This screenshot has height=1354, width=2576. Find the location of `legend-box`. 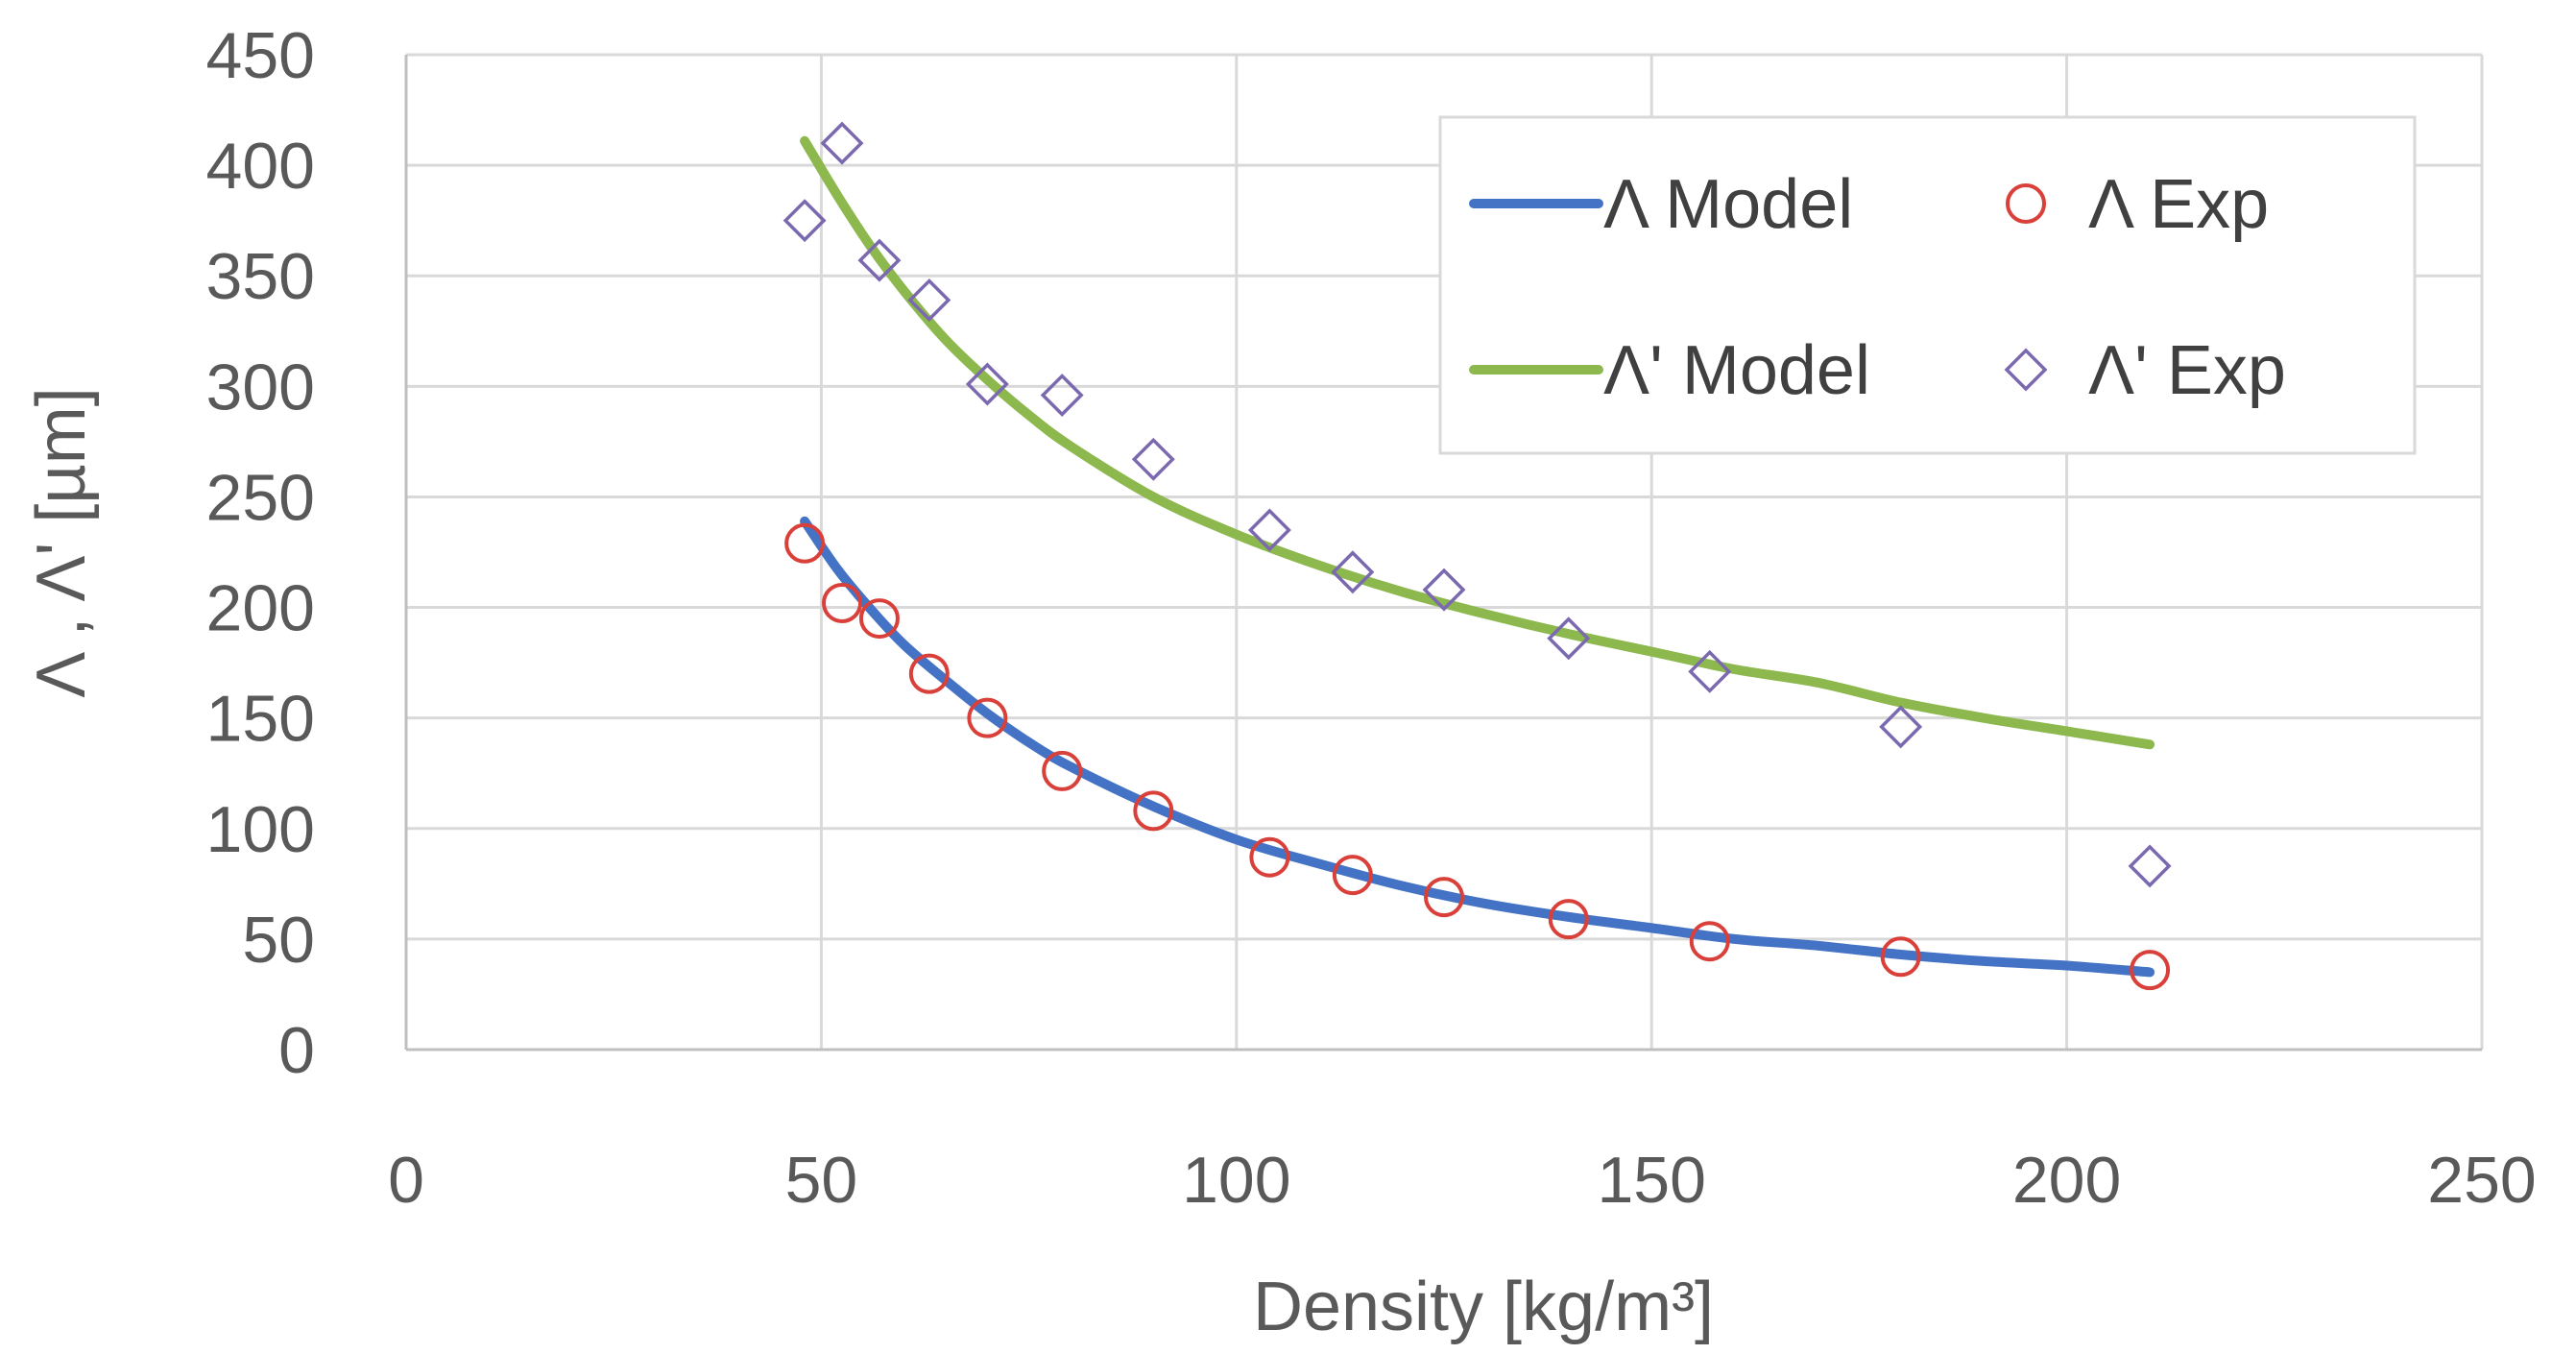

legend-box is located at coordinates (1927, 285).